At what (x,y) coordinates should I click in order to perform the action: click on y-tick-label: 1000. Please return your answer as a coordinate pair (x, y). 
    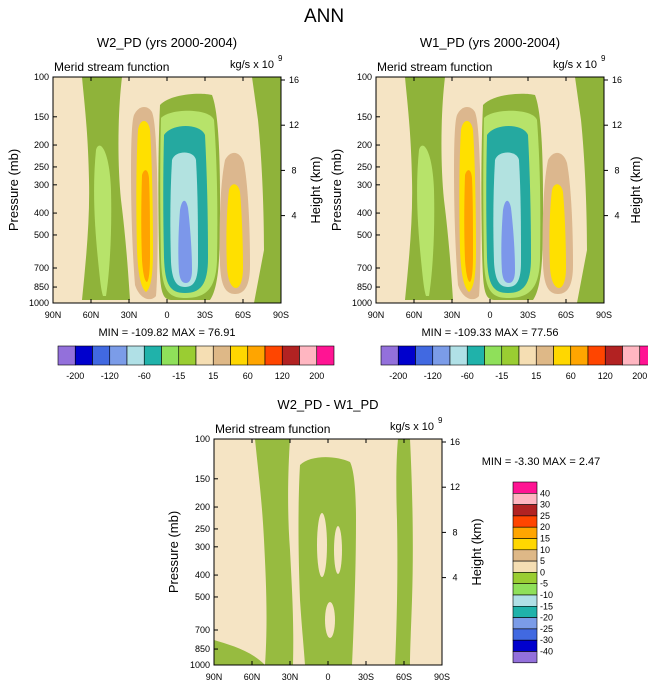
    Looking at the image, I should click on (39, 303).